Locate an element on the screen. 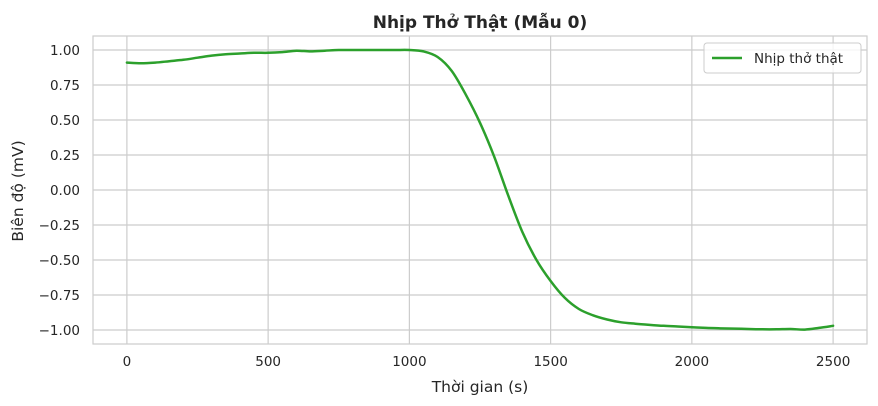 This screenshot has width=878, height=406. y-tick-label: 0.25 is located at coordinates (65, 156).